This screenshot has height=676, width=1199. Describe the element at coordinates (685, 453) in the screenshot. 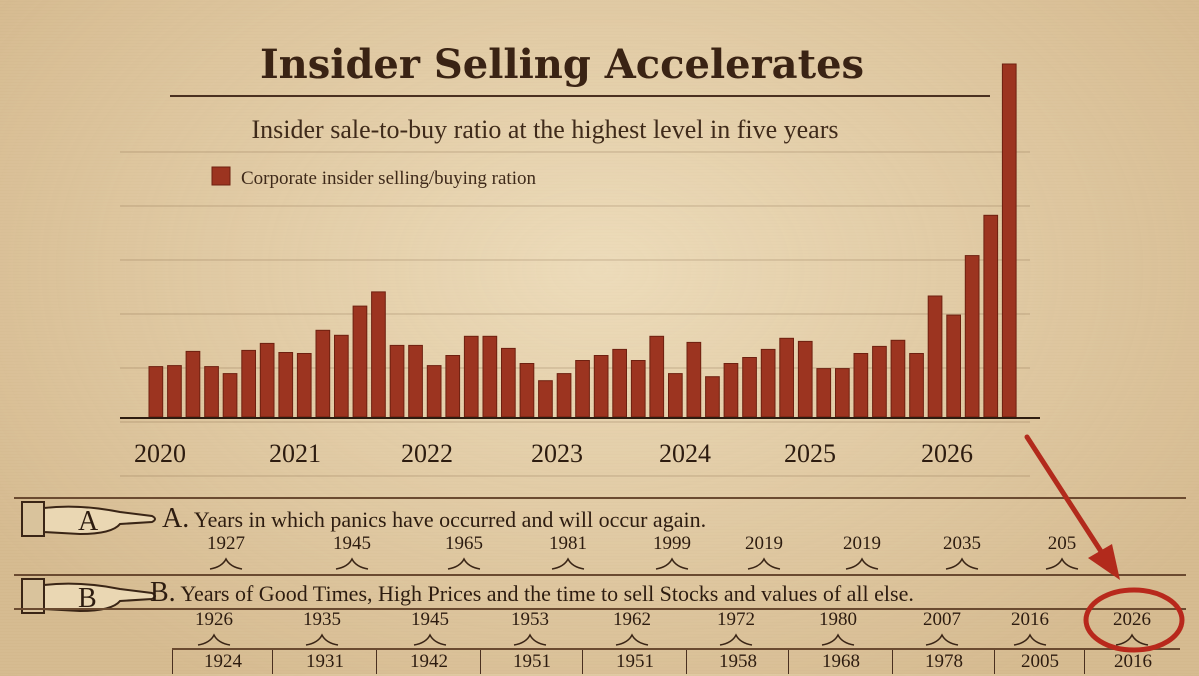

I see `x-tick-label: 2024` at that location.